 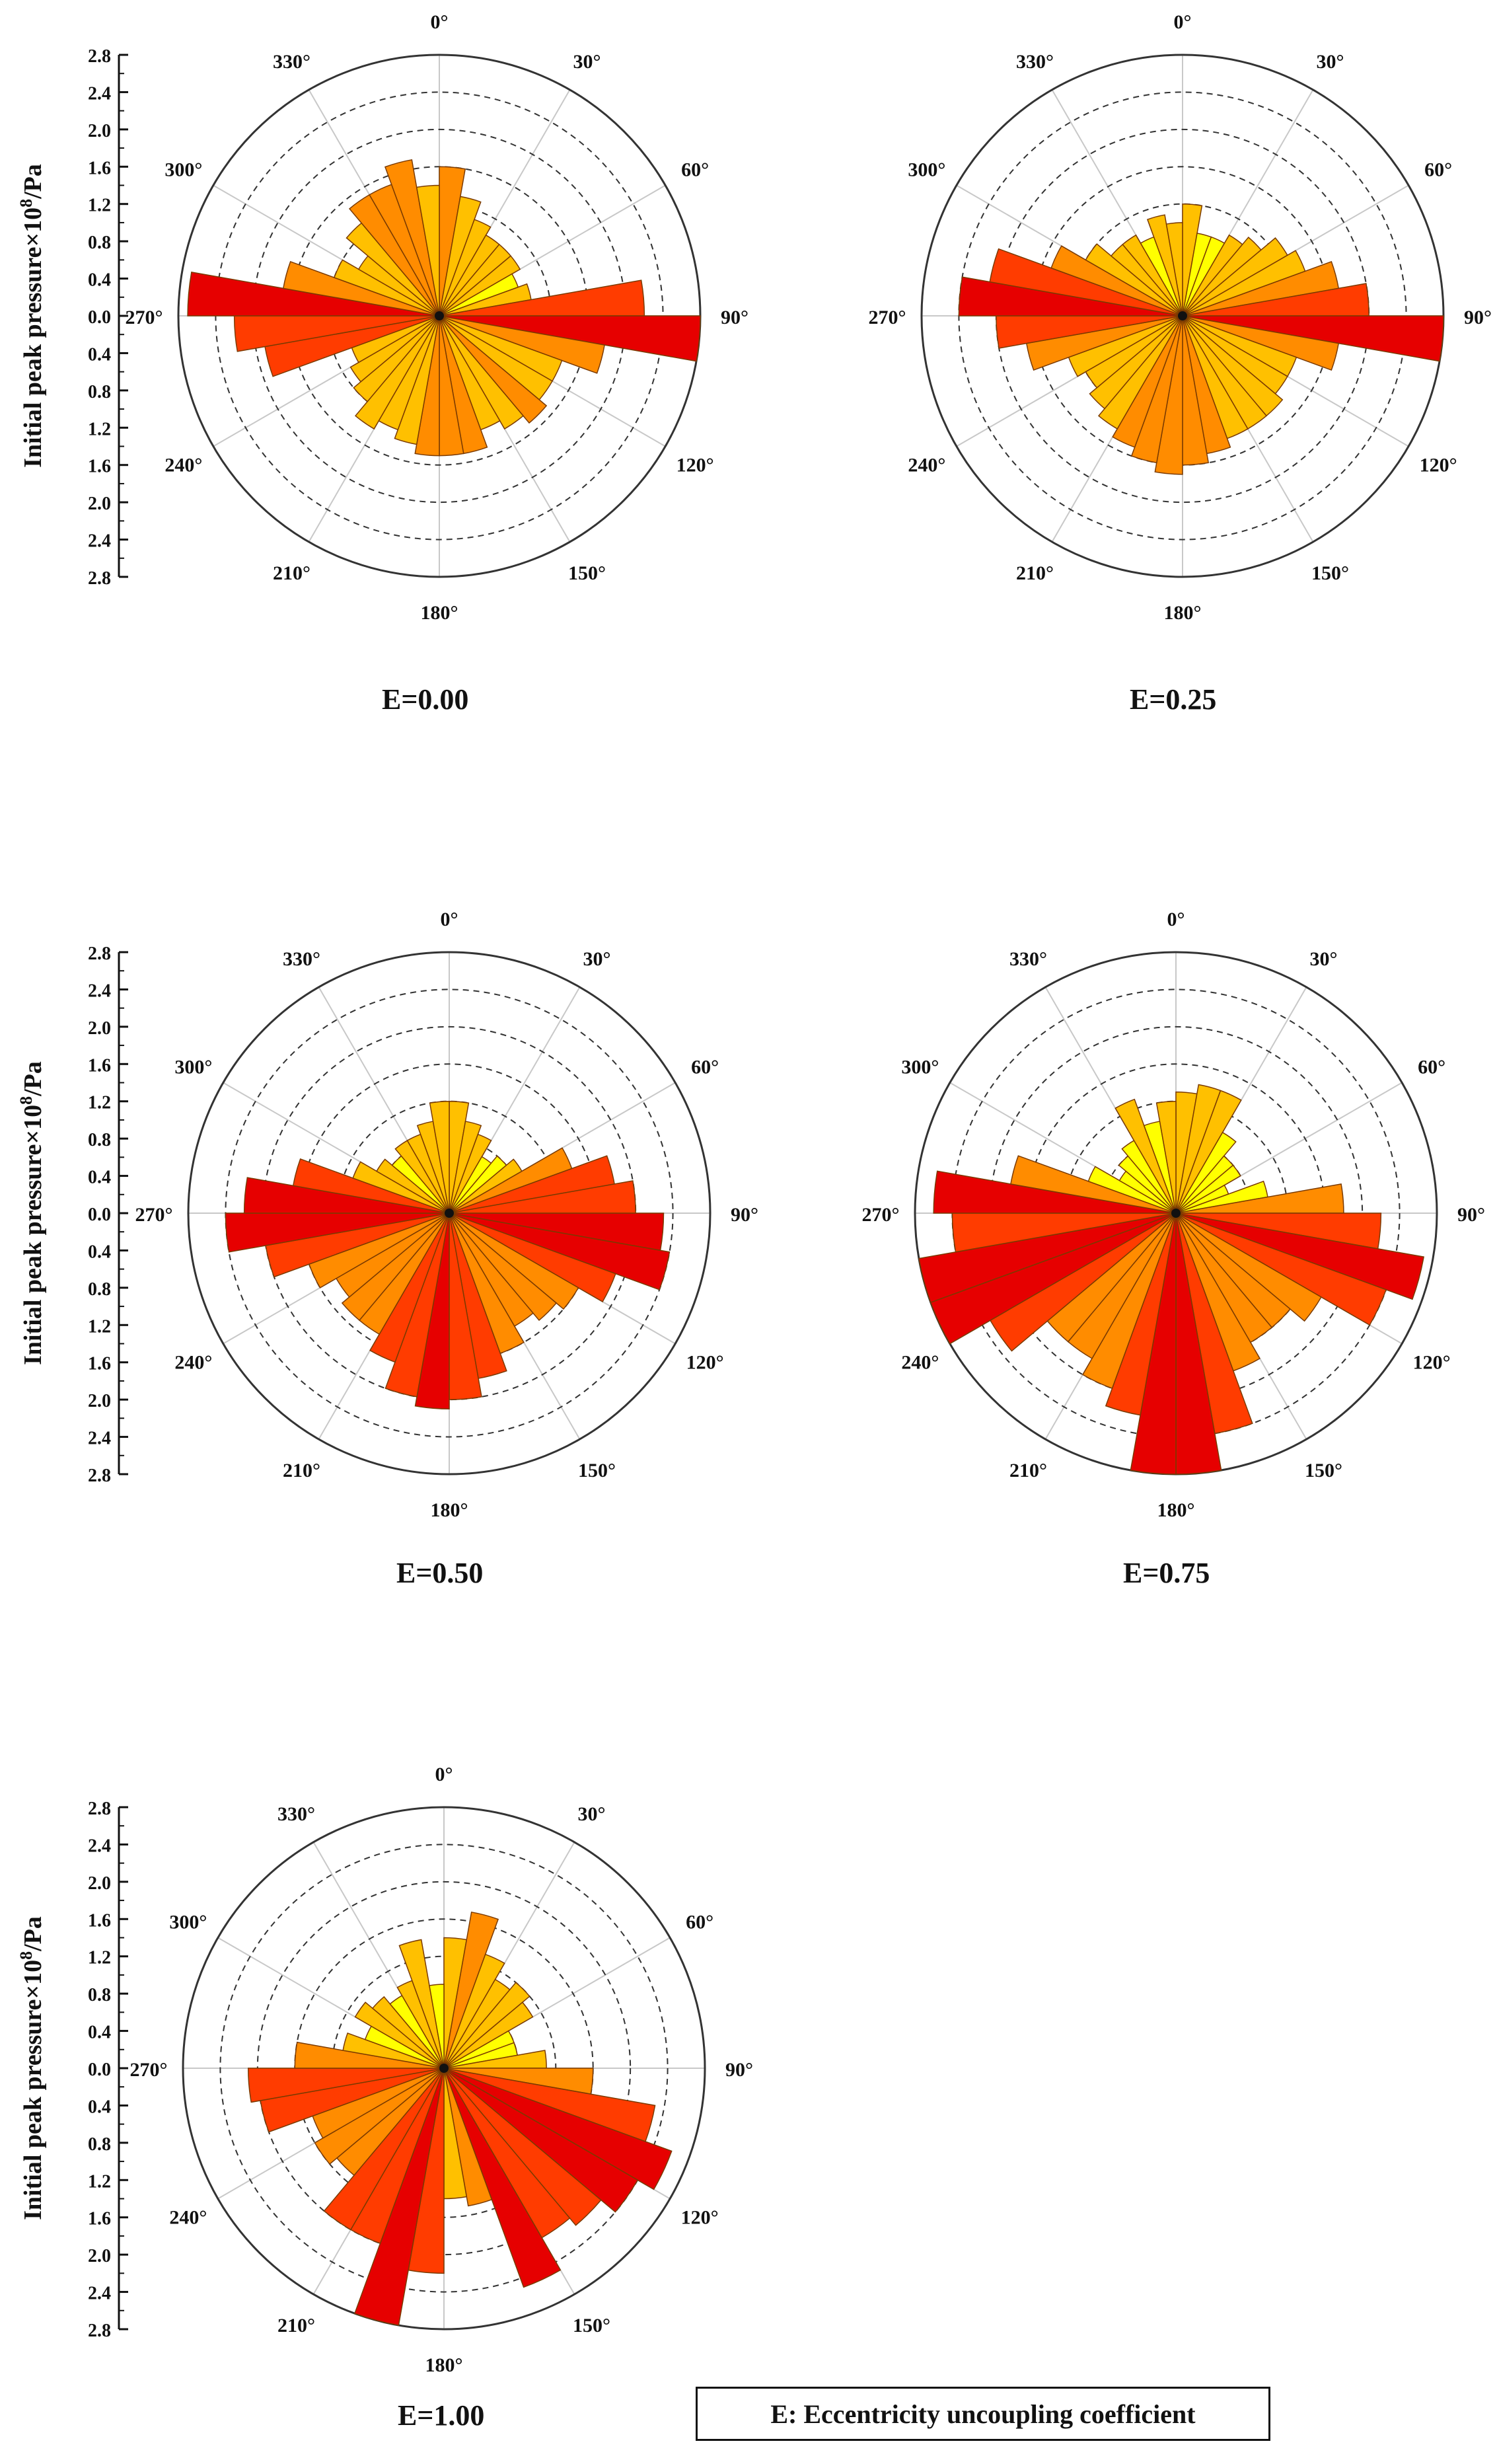 I want to click on panel-title-e050: E=0.50, so click(x=440, y=1573).